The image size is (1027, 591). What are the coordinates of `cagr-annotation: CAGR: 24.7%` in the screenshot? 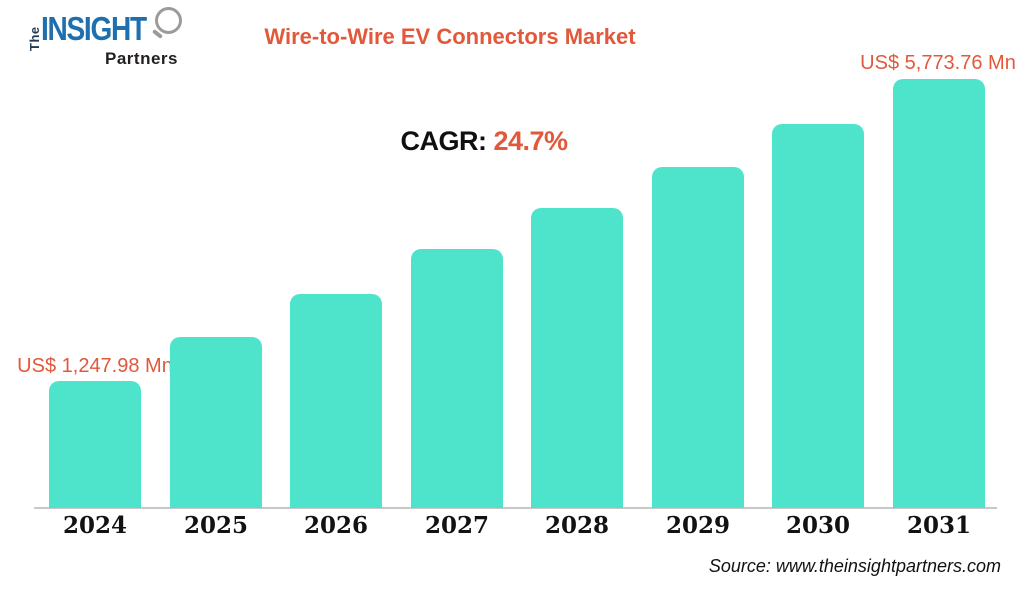 It's located at (484, 141).